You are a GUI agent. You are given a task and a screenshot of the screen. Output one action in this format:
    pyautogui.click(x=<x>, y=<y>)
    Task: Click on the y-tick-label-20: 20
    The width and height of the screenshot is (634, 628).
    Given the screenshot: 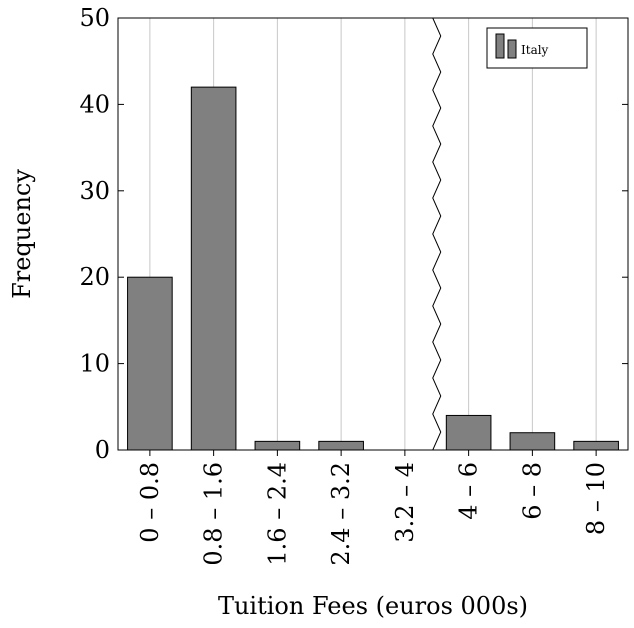 What is the action you would take?
    pyautogui.click(x=94, y=277)
    